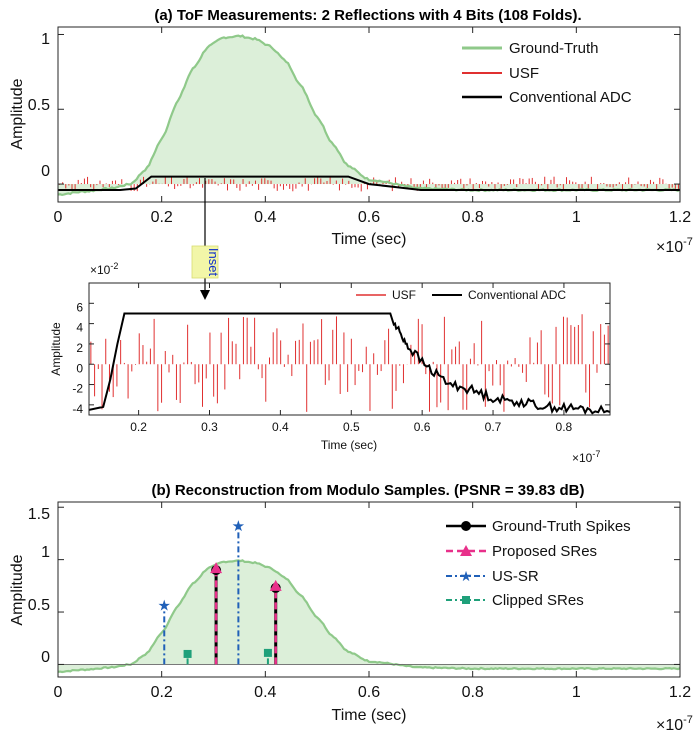 Image resolution: width=697 pixels, height=737 pixels. Describe the element at coordinates (466, 600) in the screenshot. I see `legend-marker-clipped-sres` at that location.